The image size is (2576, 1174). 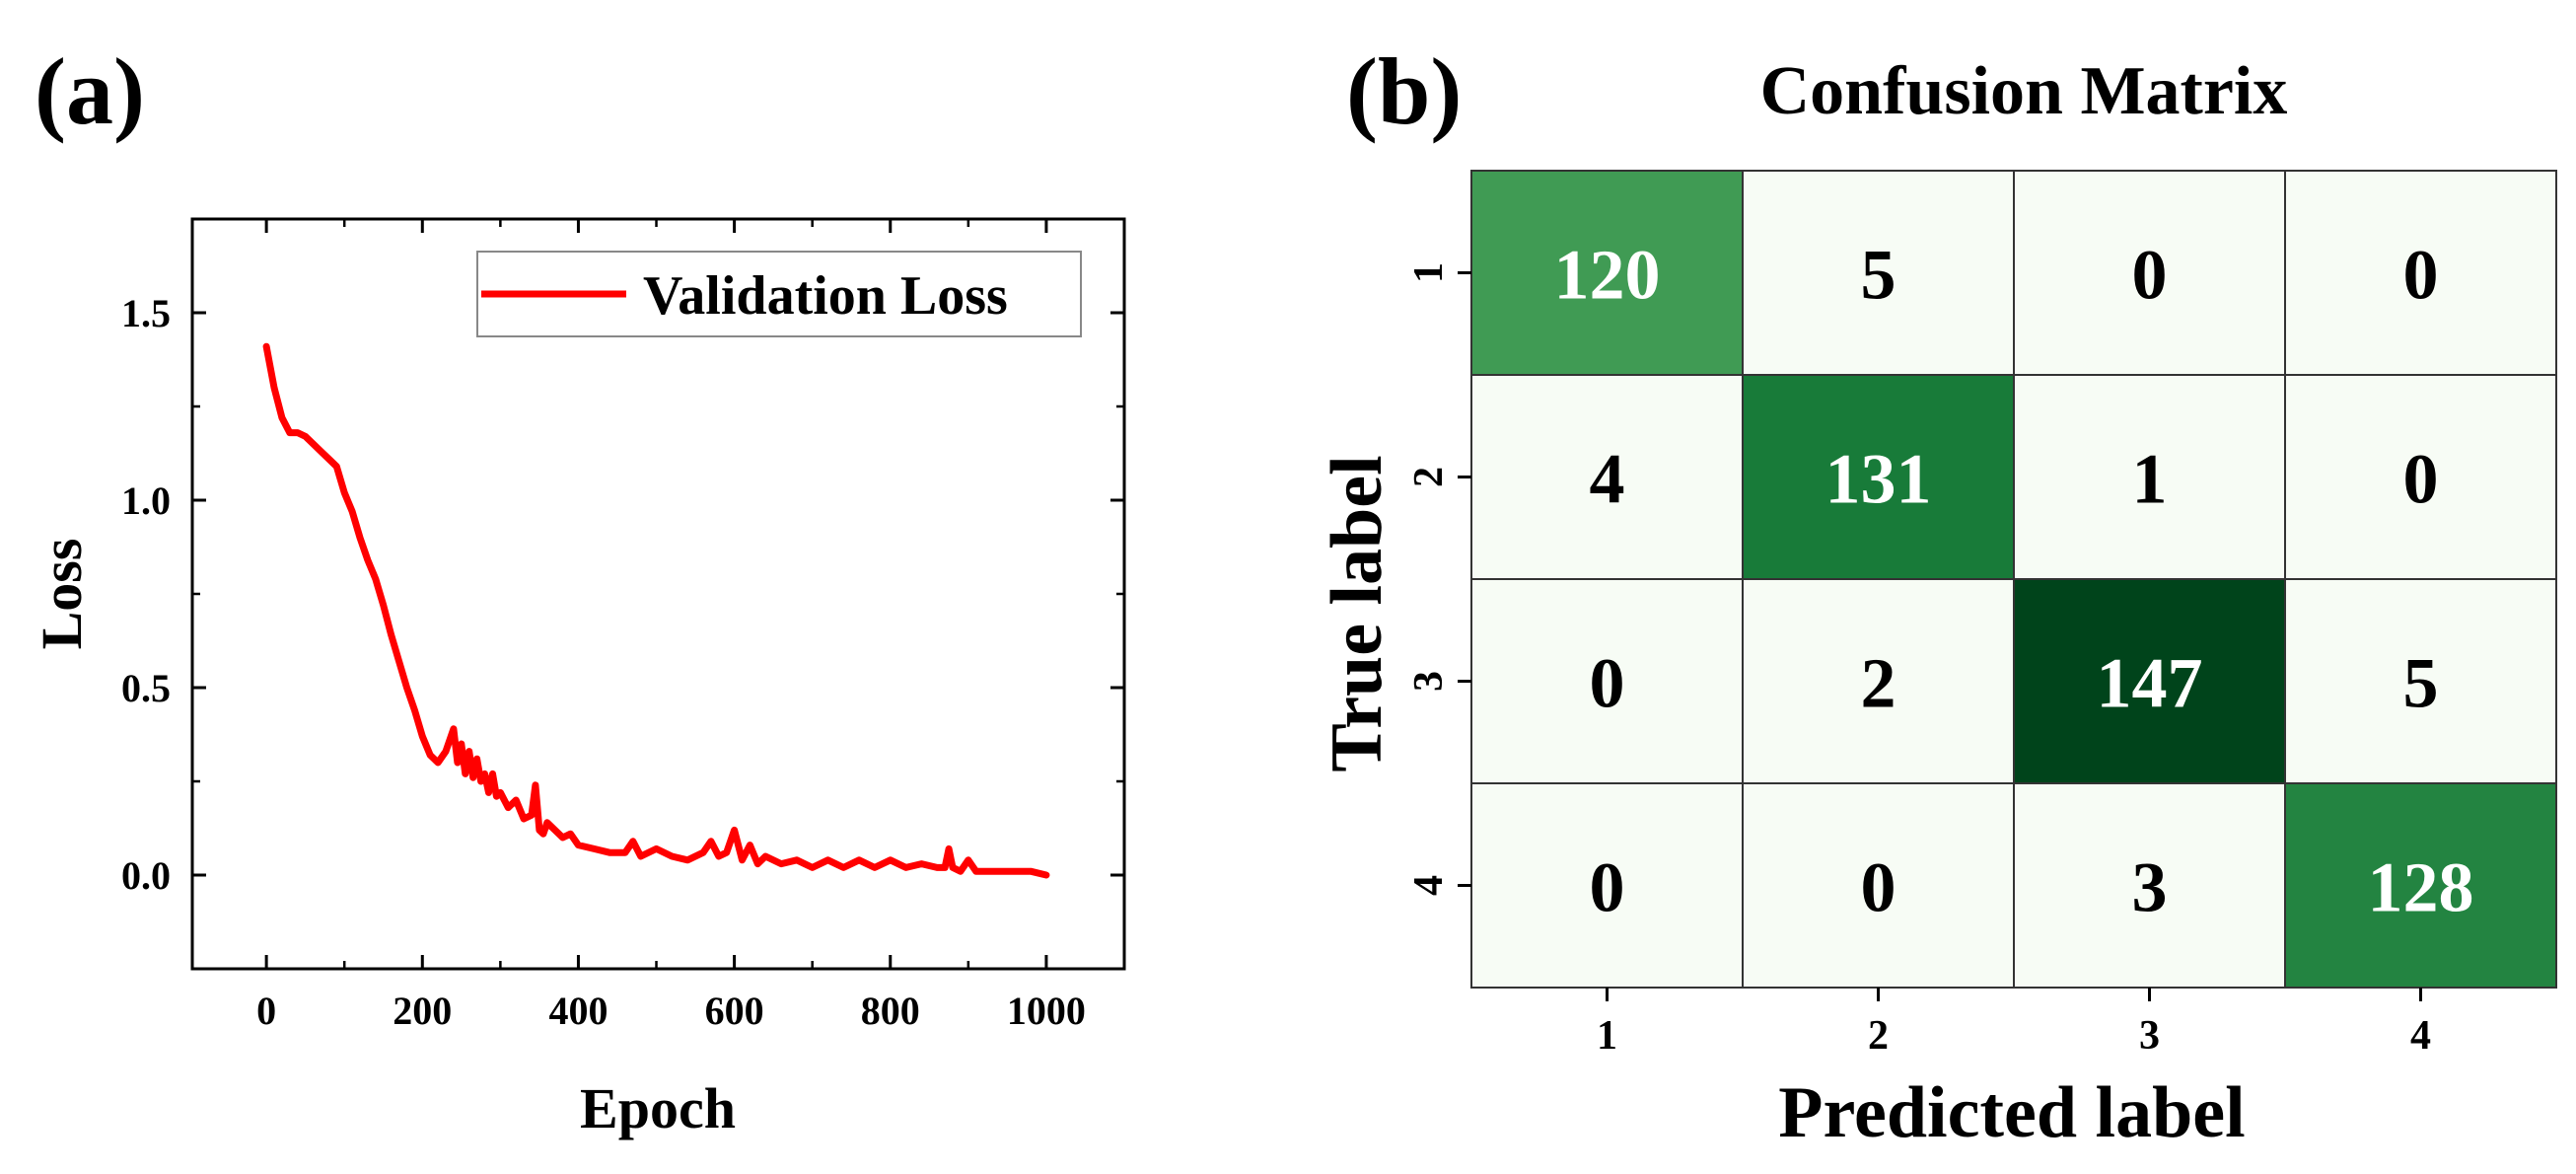 What do you see at coordinates (146, 313) in the screenshot?
I see `y-tick-label: 1.5` at bounding box center [146, 313].